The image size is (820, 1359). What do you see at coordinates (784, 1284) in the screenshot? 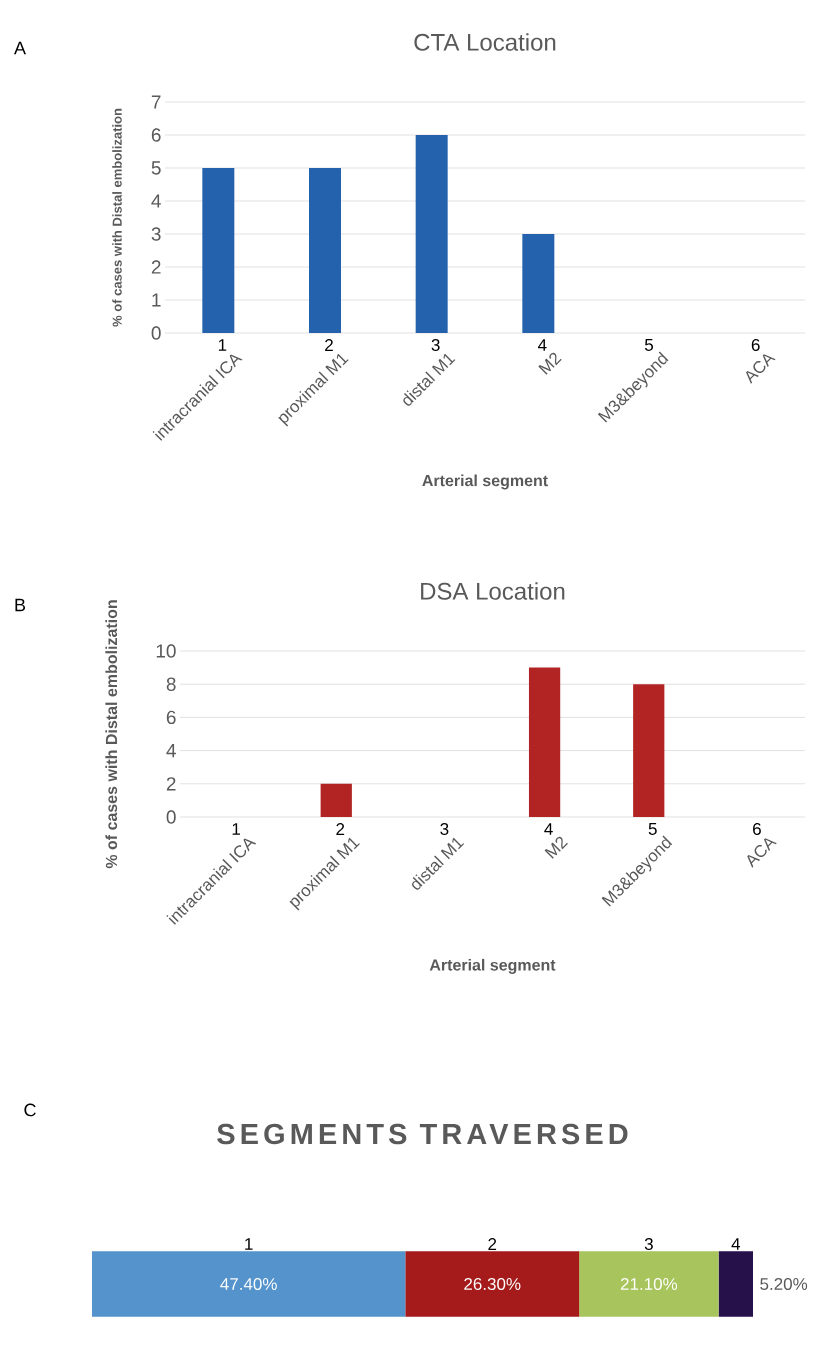
I see `data-label: 5.20%` at bounding box center [784, 1284].